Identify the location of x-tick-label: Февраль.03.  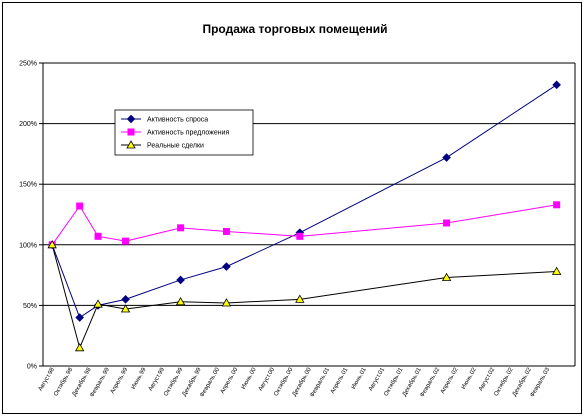
(541, 382).